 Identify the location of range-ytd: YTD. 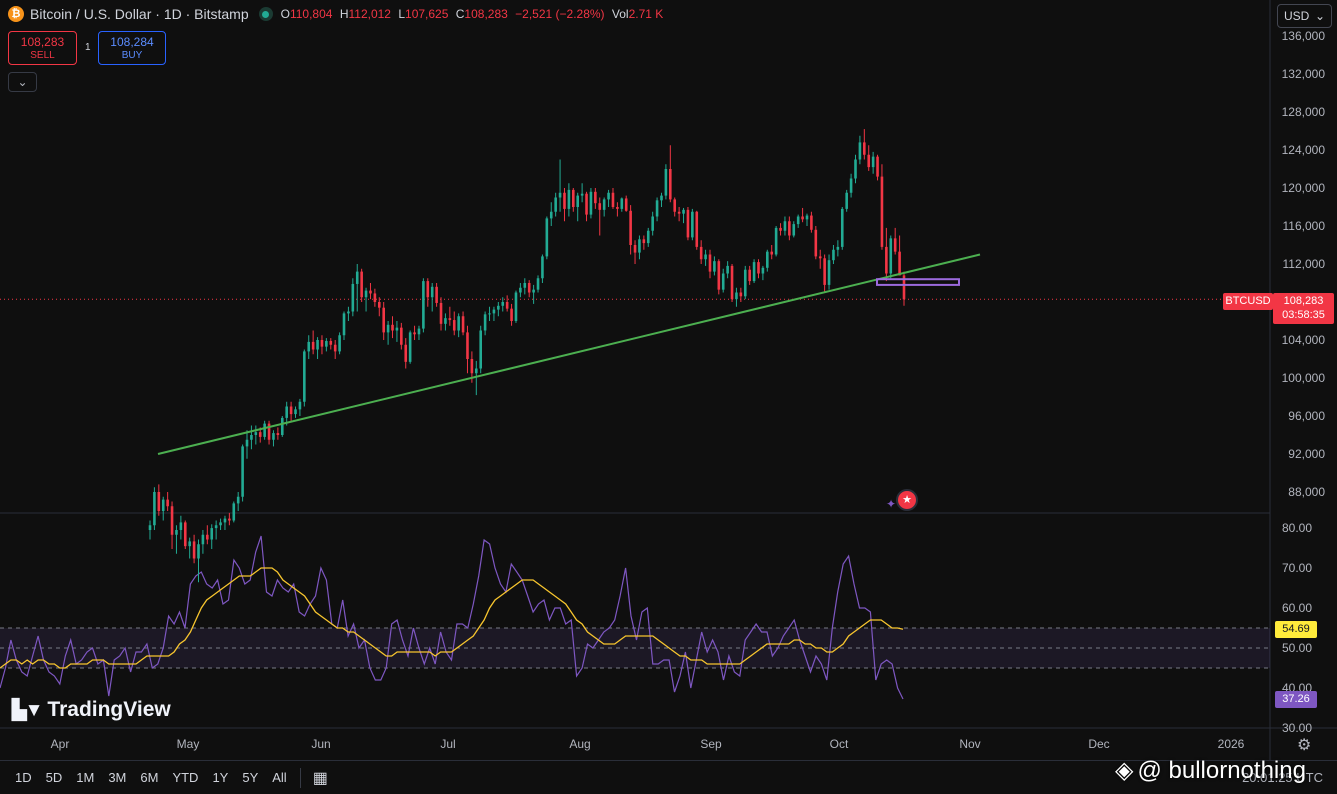
(185, 777).